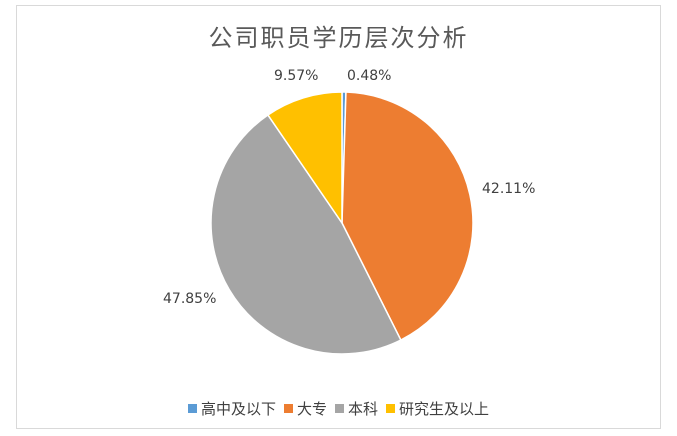 This screenshot has width=677, height=436. I want to click on legend-label: 大专, so click(311, 409).